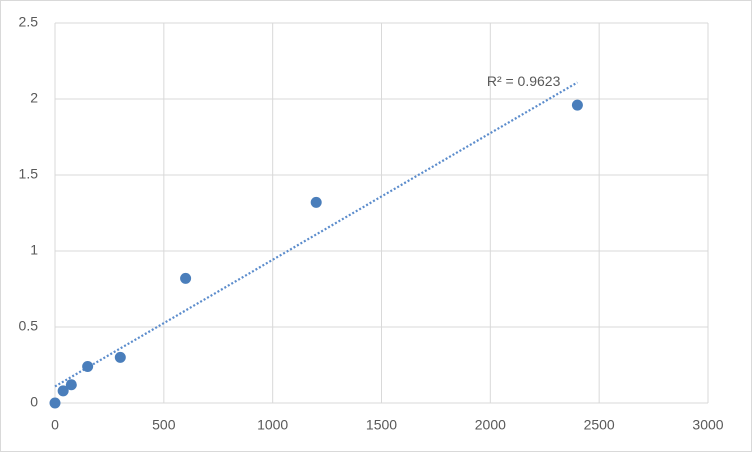  I want to click on y-tick-label: 1.5, so click(29, 174).